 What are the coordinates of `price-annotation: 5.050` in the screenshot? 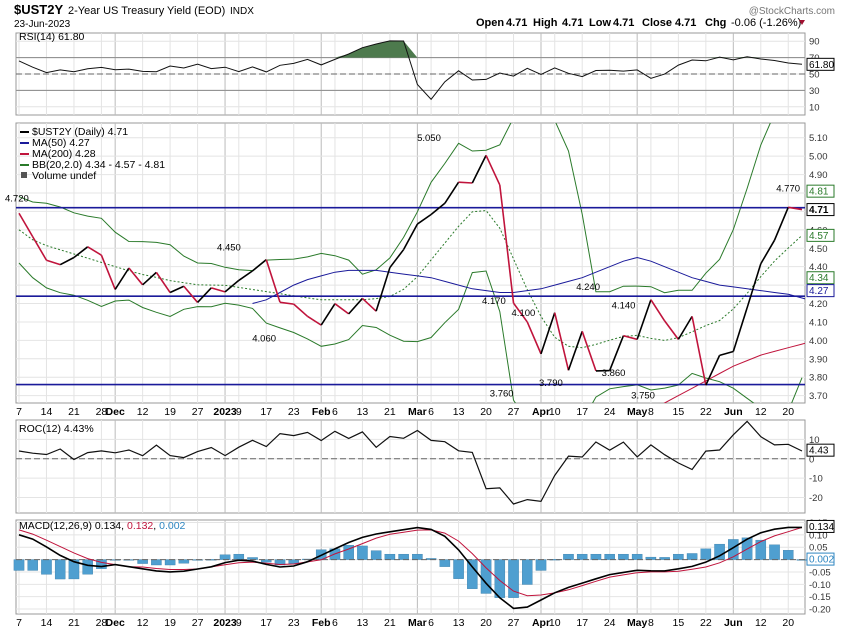 It's located at (429, 138).